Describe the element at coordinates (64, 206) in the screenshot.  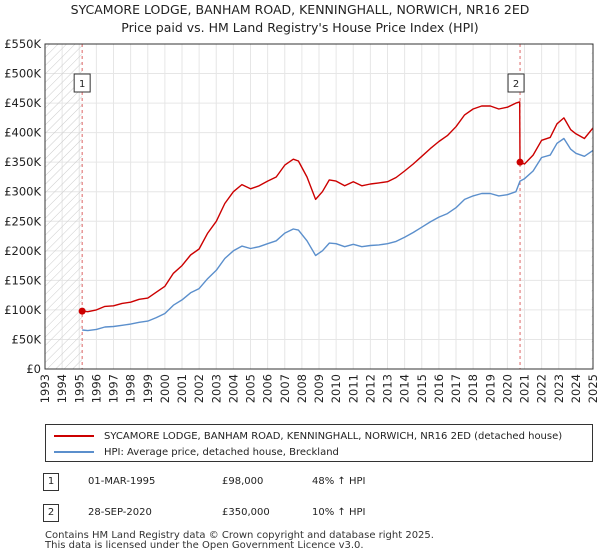
I see `hatched-region-pre` at that location.